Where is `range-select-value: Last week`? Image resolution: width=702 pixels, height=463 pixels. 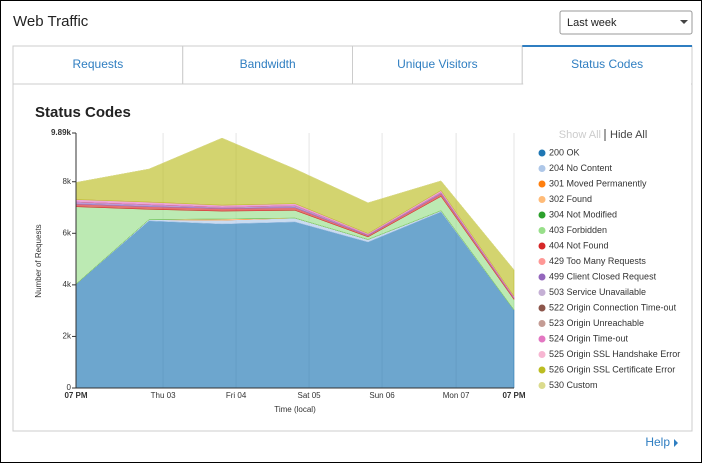 range-select-value: Last week is located at coordinates (592, 23).